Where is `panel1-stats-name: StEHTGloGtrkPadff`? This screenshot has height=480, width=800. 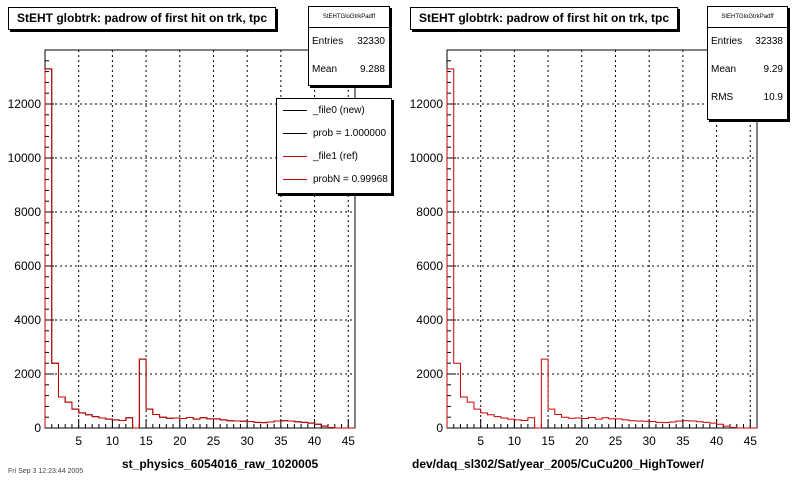
panel1-stats-name: StEHTGloGtrkPadff is located at coordinates (349, 17).